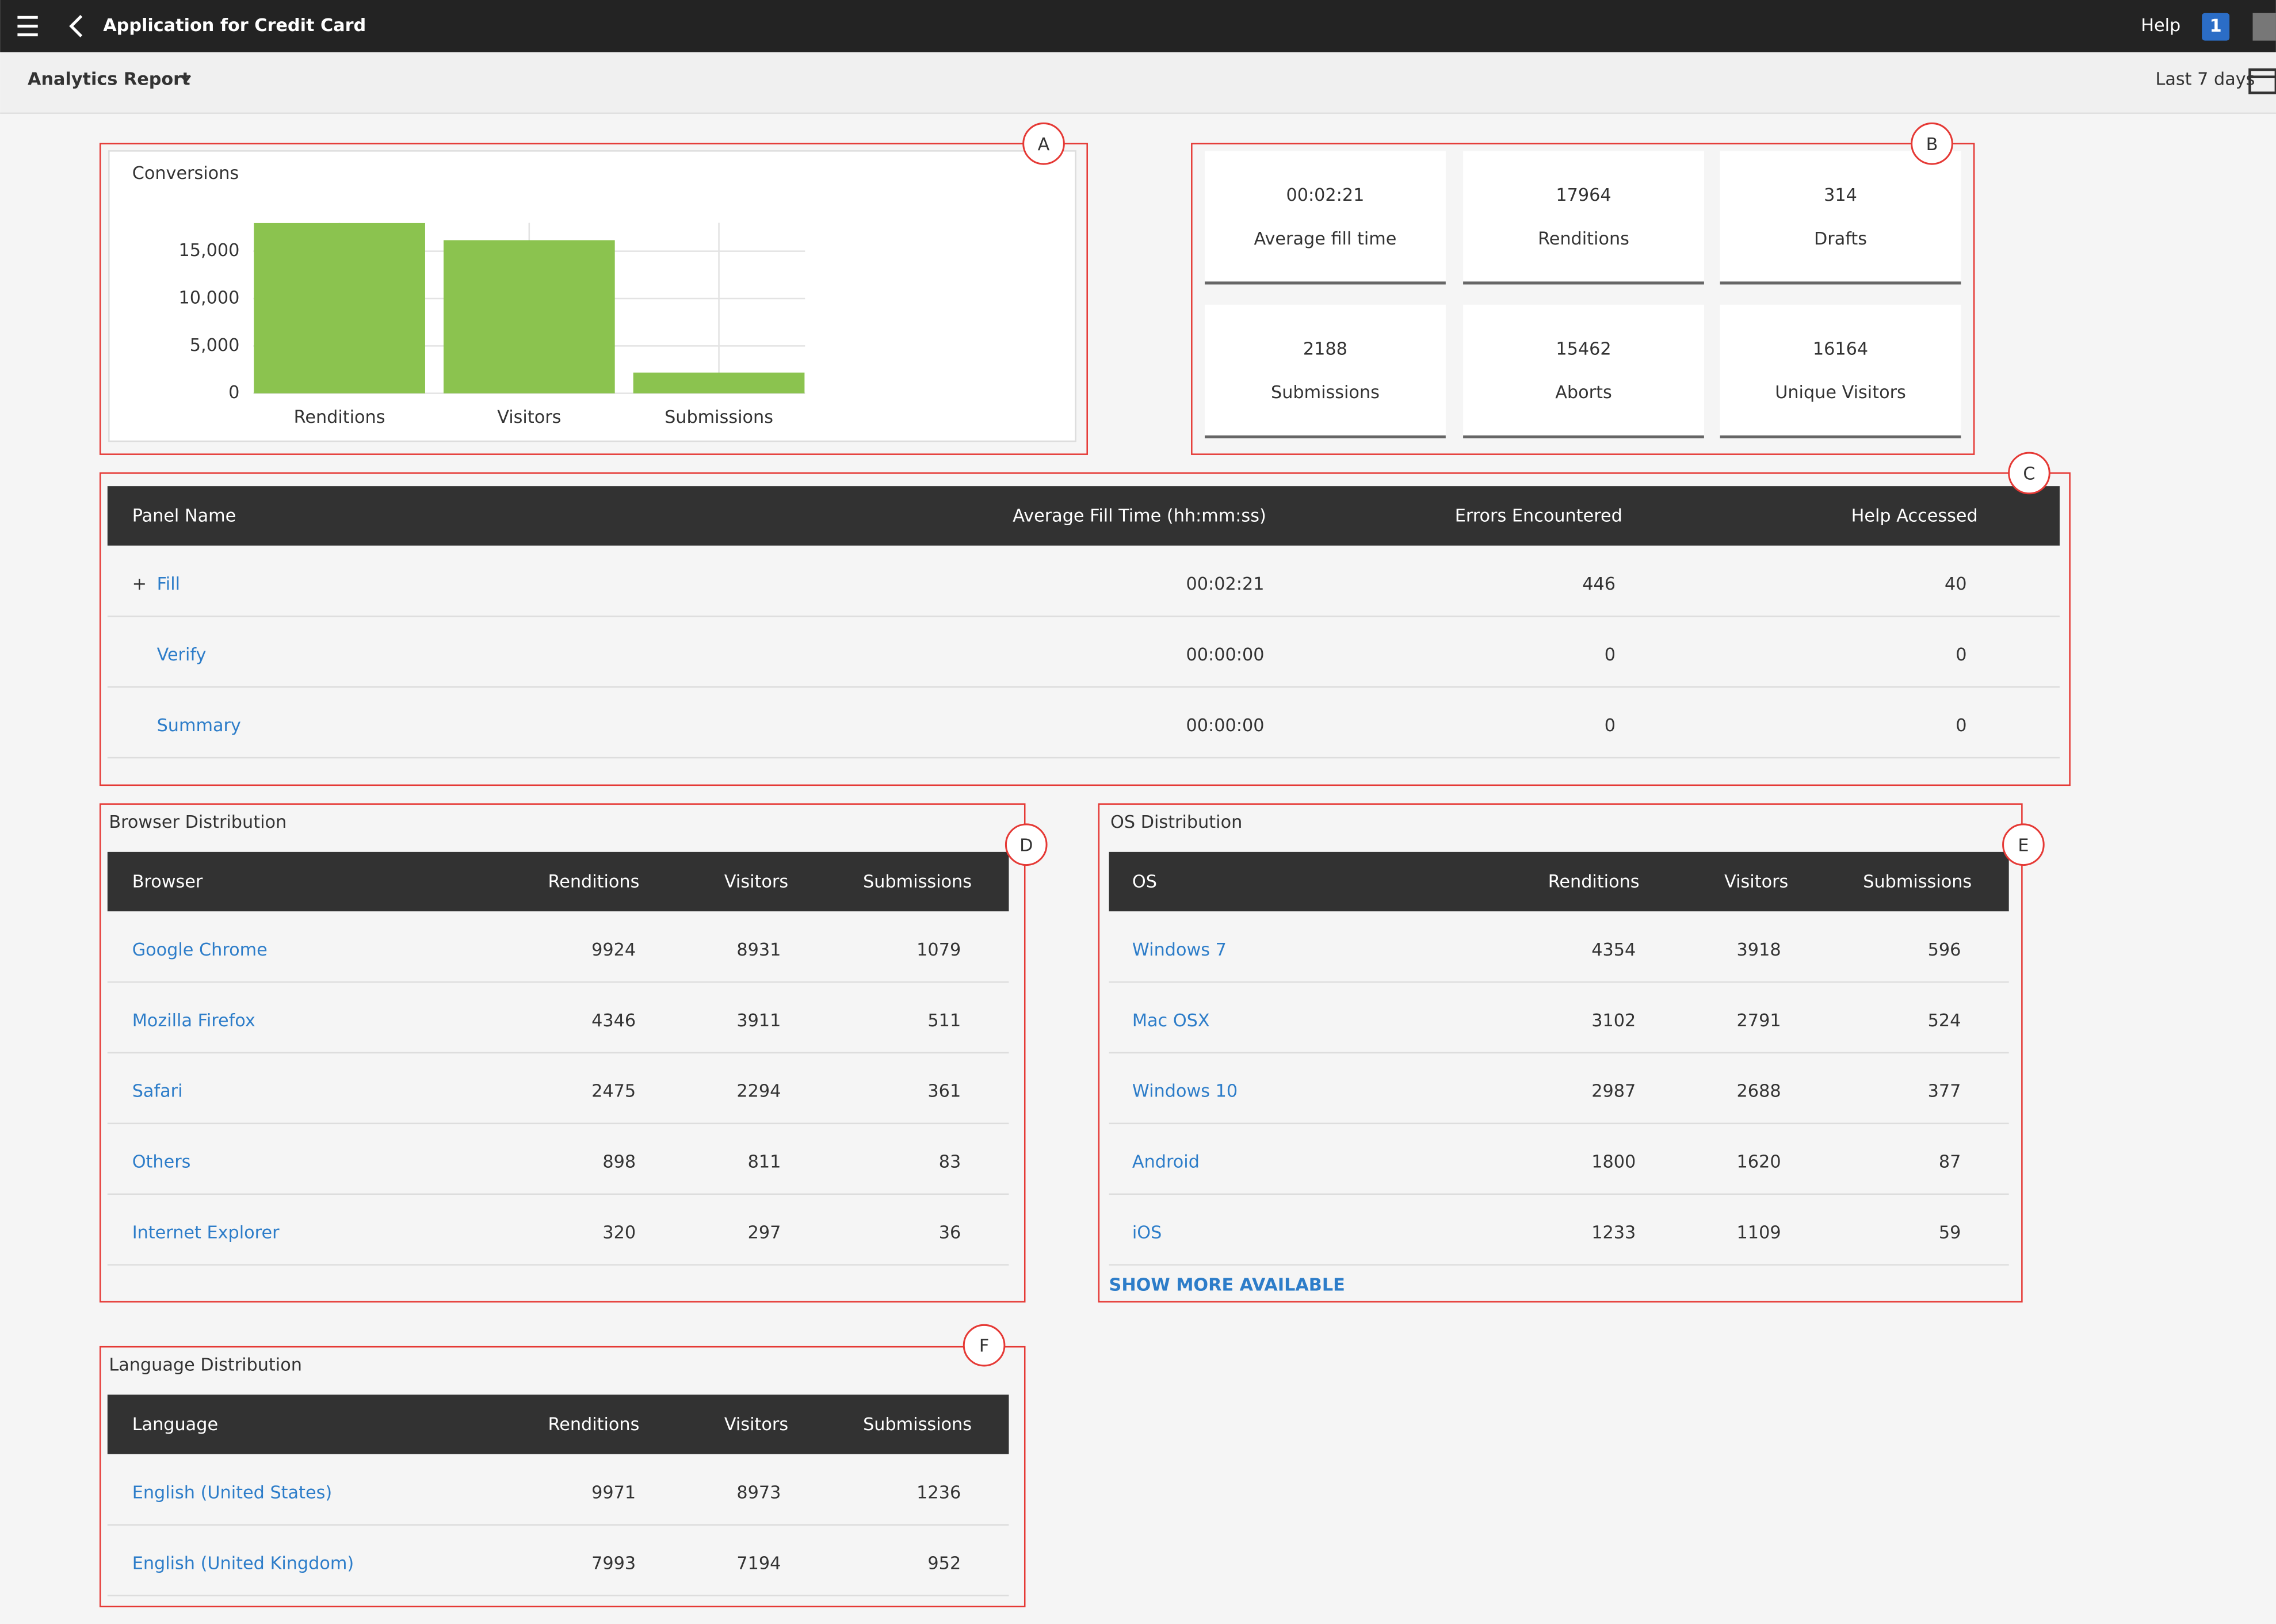  What do you see at coordinates (109, 79) in the screenshot?
I see `report-selector: Analytics Report` at bounding box center [109, 79].